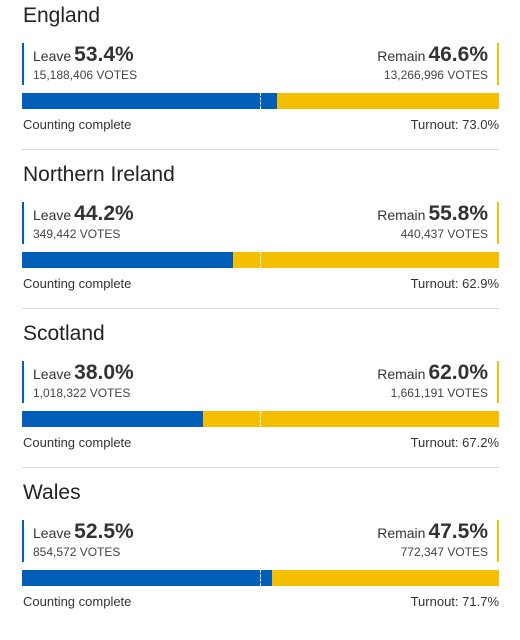 This screenshot has height=640, width=520. Describe the element at coordinates (444, 234) in the screenshot. I see `remain-votes: 440,437 VOTES` at that location.